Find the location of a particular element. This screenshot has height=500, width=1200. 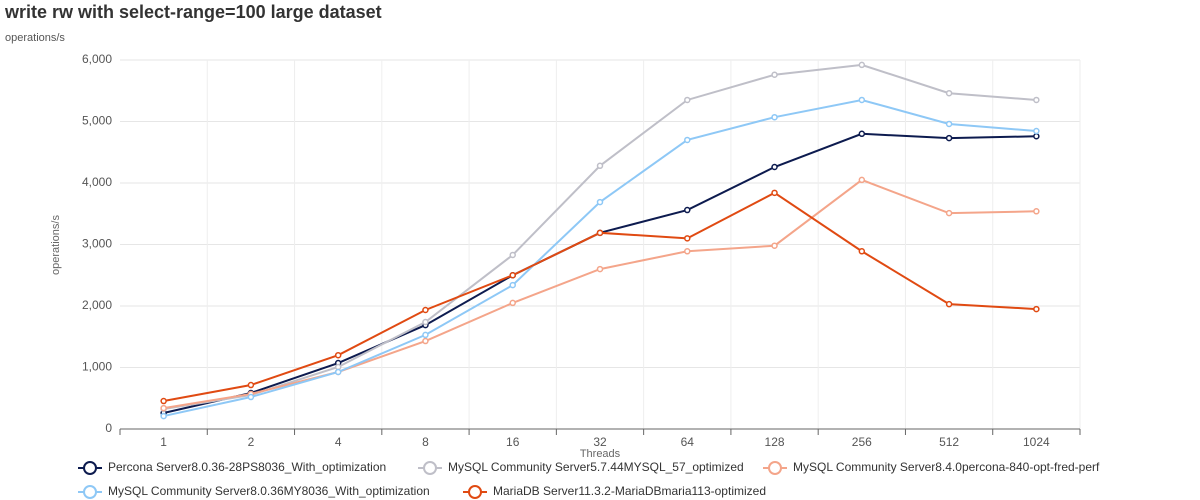

y-tick-label: 0 is located at coordinates (108, 428).